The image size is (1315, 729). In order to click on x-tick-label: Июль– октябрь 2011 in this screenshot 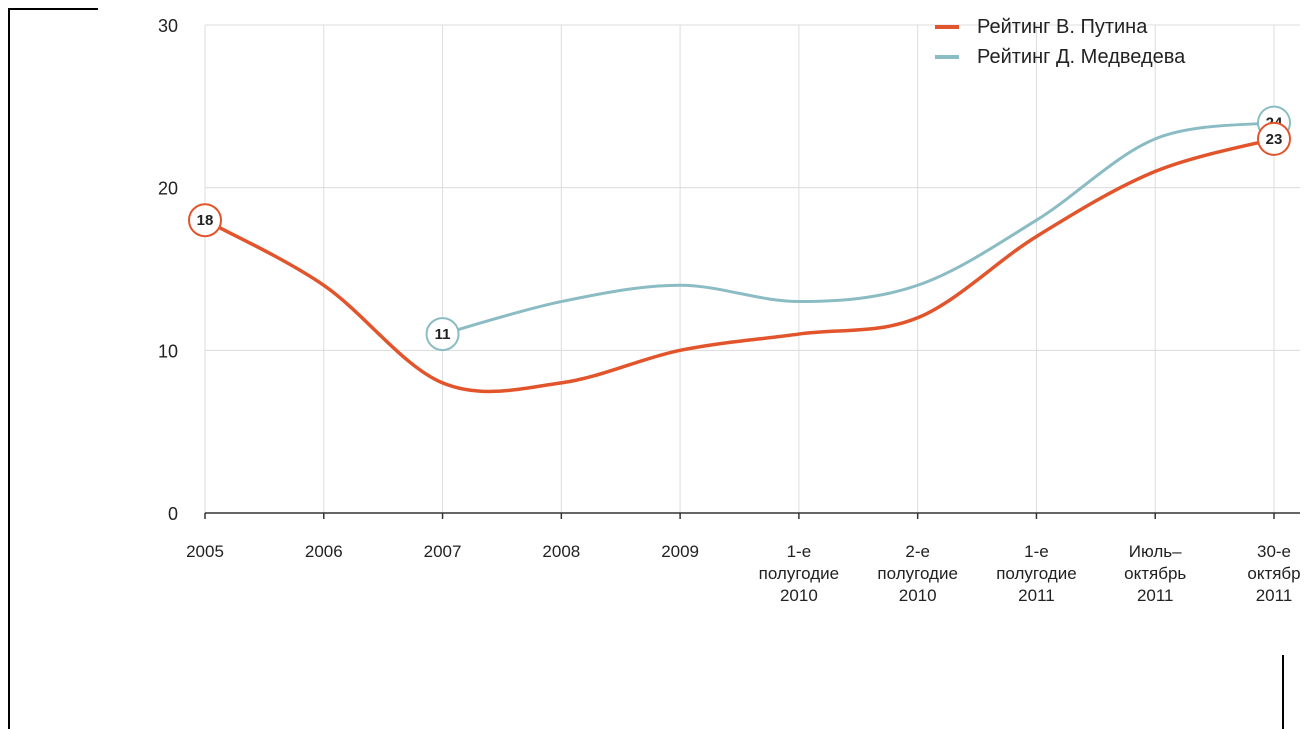, I will do `click(1155, 573)`.